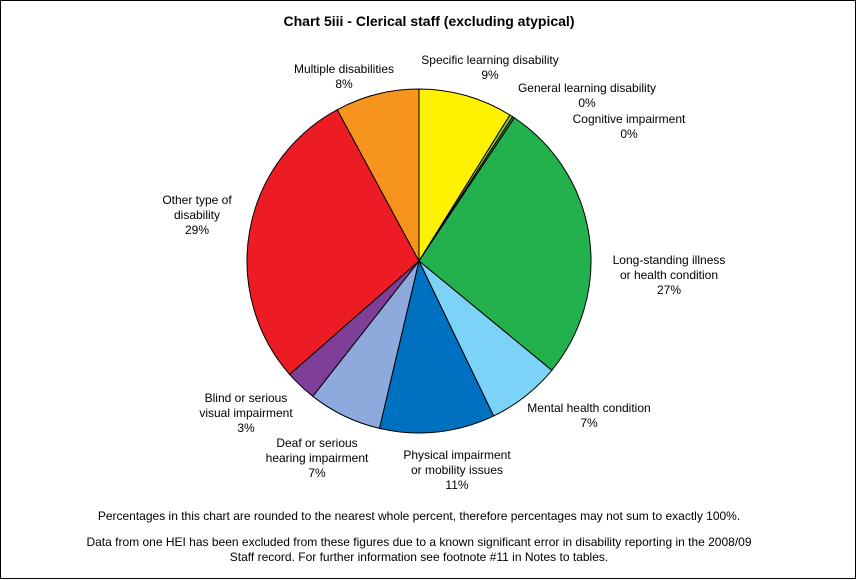 The image size is (856, 580). What do you see at coordinates (197, 200) in the screenshot?
I see `label-line: Other type of` at bounding box center [197, 200].